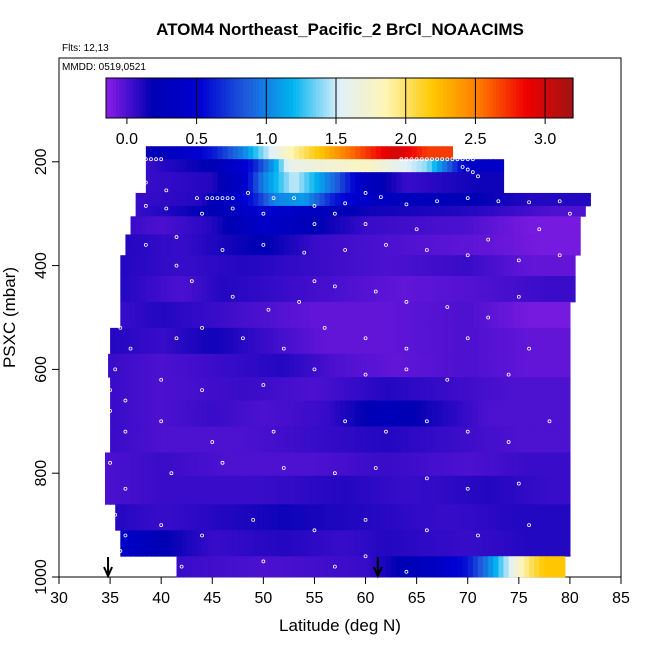 This screenshot has width=650, height=650. What do you see at coordinates (621, 598) in the screenshot?
I see `x-tick-label: 85` at bounding box center [621, 598].